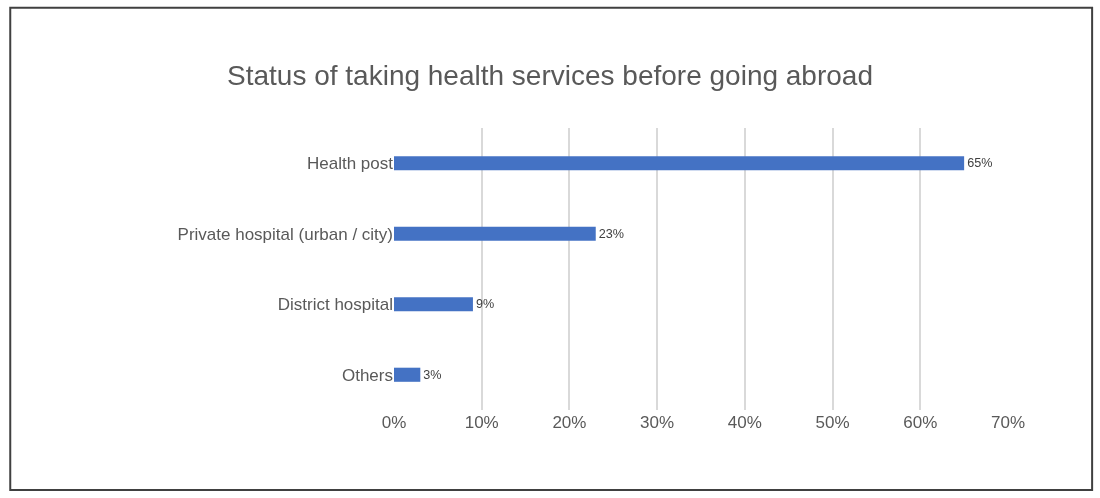 The image size is (1100, 498). I want to click on x-tick-label: 20%, so click(569, 422).